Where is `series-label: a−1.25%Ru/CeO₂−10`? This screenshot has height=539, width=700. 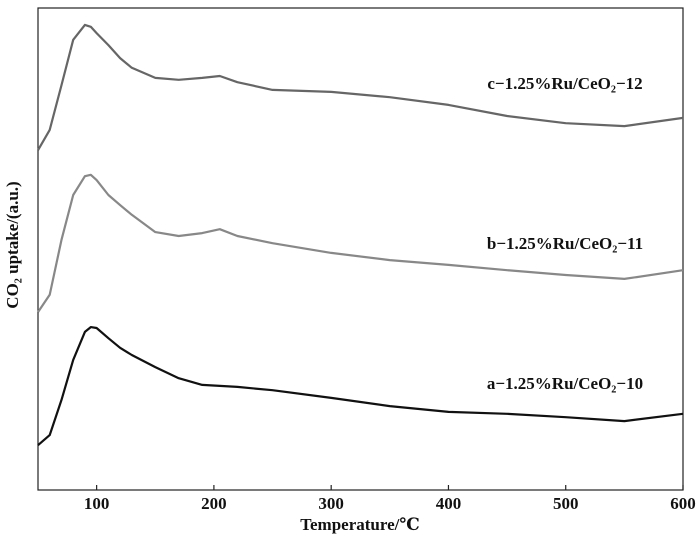 series-label: a−1.25%Ru/CeO₂−10 is located at coordinates (565, 383).